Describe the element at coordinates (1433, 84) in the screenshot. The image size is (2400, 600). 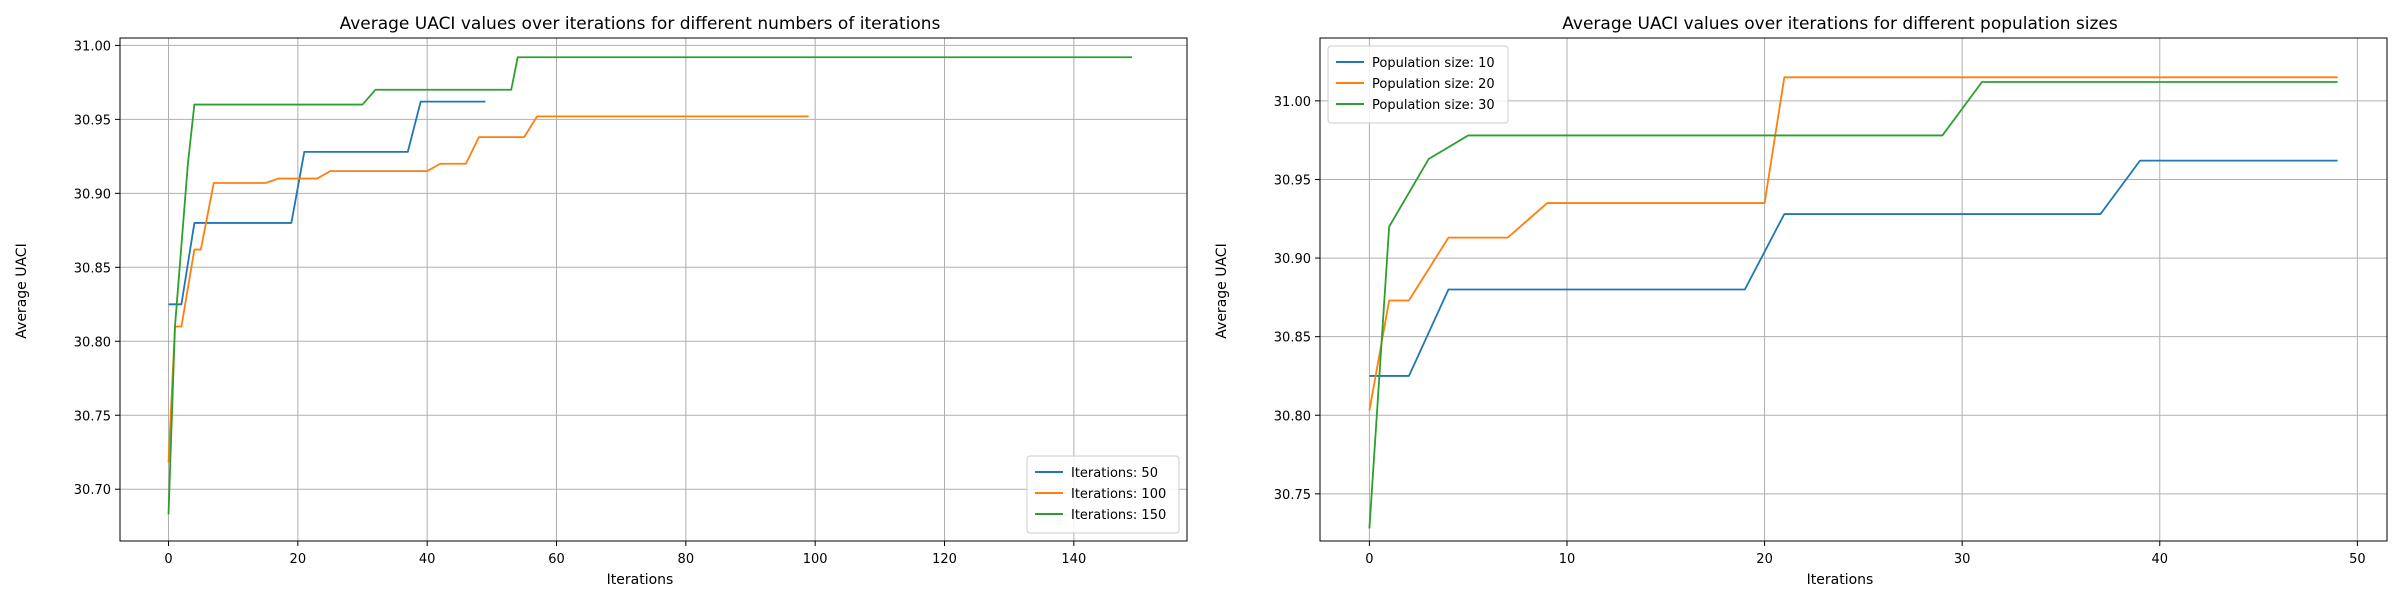
I see `legend-label: Population size: 20` at that location.